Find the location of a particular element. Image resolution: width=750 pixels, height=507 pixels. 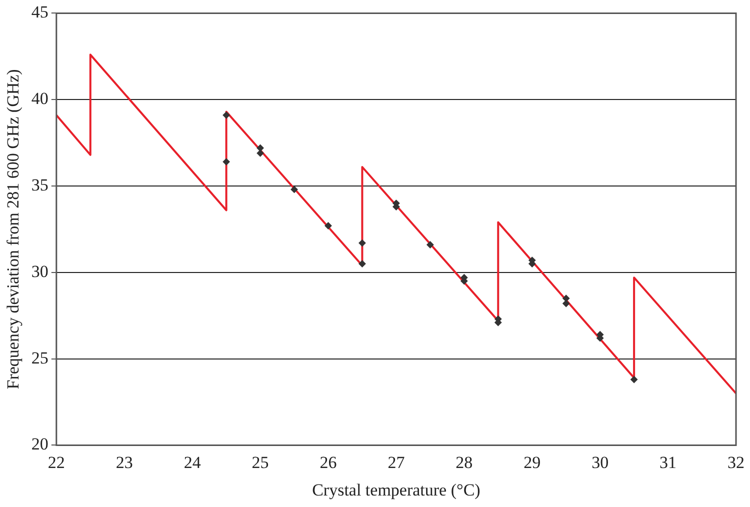

x-tick-label: 27 is located at coordinates (397, 462).